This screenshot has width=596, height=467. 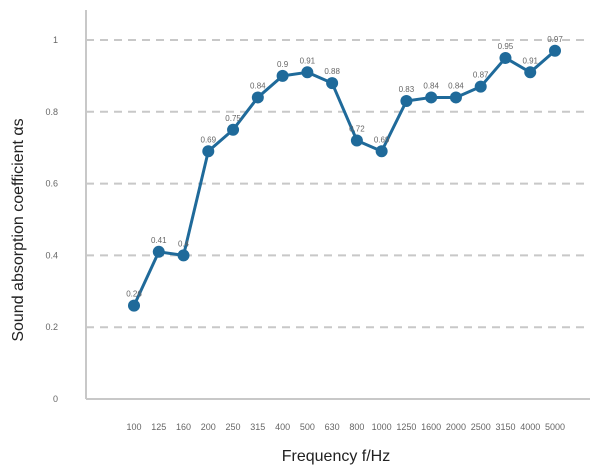 What do you see at coordinates (506, 46) in the screenshot?
I see `data-label: 0.95` at bounding box center [506, 46].